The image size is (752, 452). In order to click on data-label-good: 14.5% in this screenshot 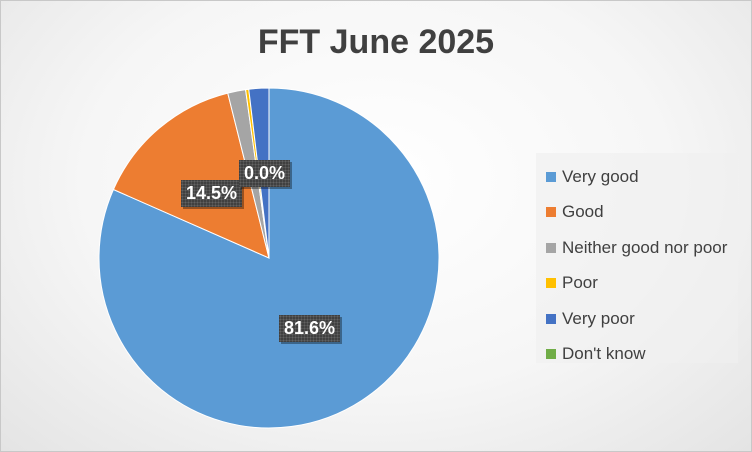, I will do `click(212, 193)`.